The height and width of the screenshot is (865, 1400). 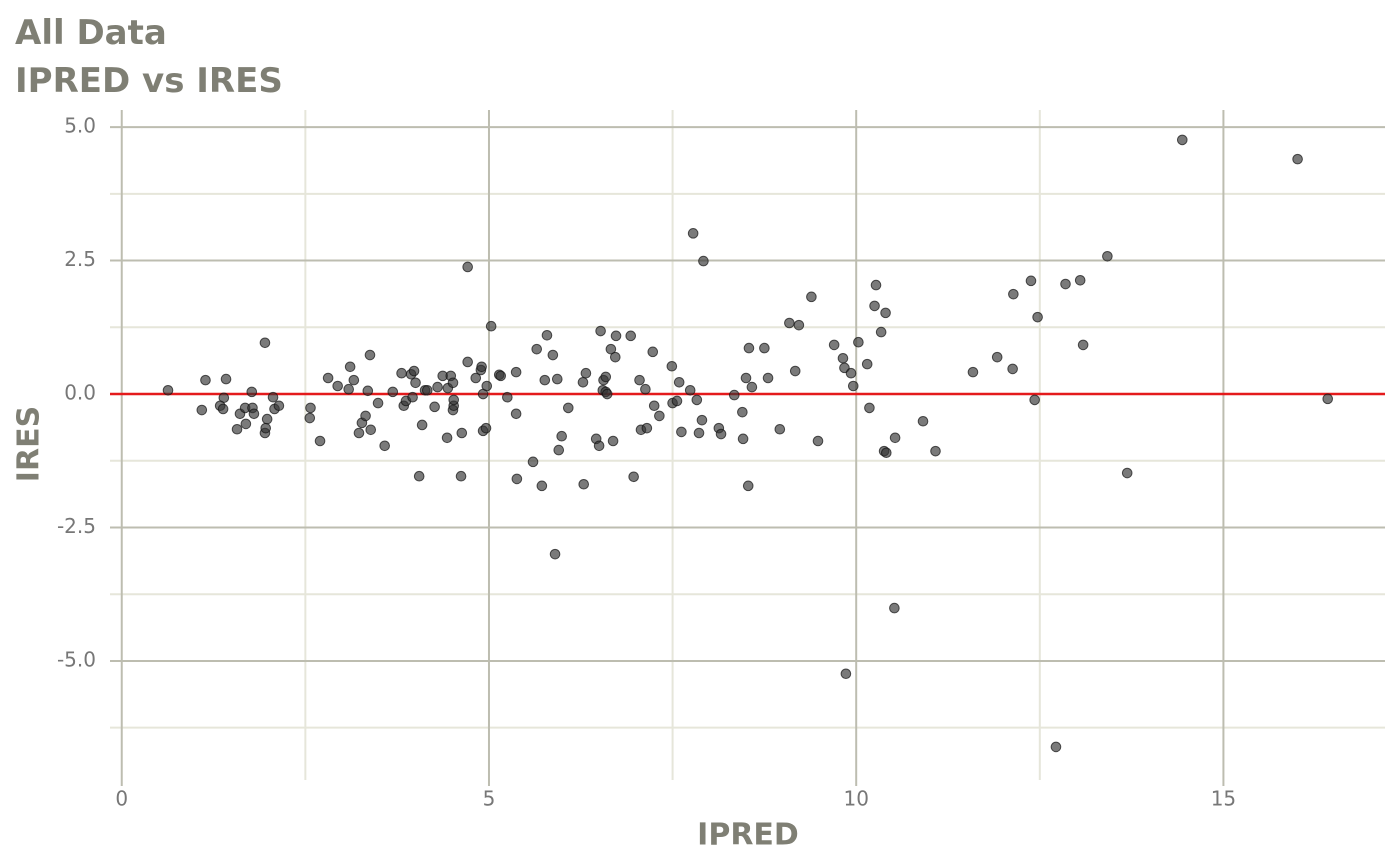 What do you see at coordinates (29, 444) in the screenshot?
I see `y-axis-title: IRES` at bounding box center [29, 444].